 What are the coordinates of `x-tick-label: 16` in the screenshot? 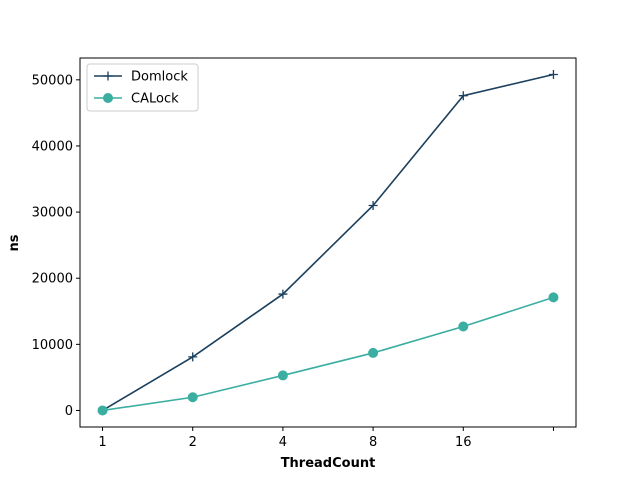 It's located at (463, 442).